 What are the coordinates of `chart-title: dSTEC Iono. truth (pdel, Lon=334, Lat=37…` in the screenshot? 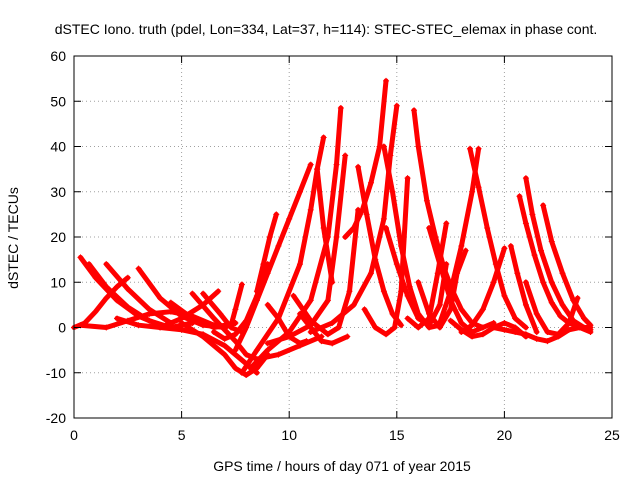 It's located at (326, 29).